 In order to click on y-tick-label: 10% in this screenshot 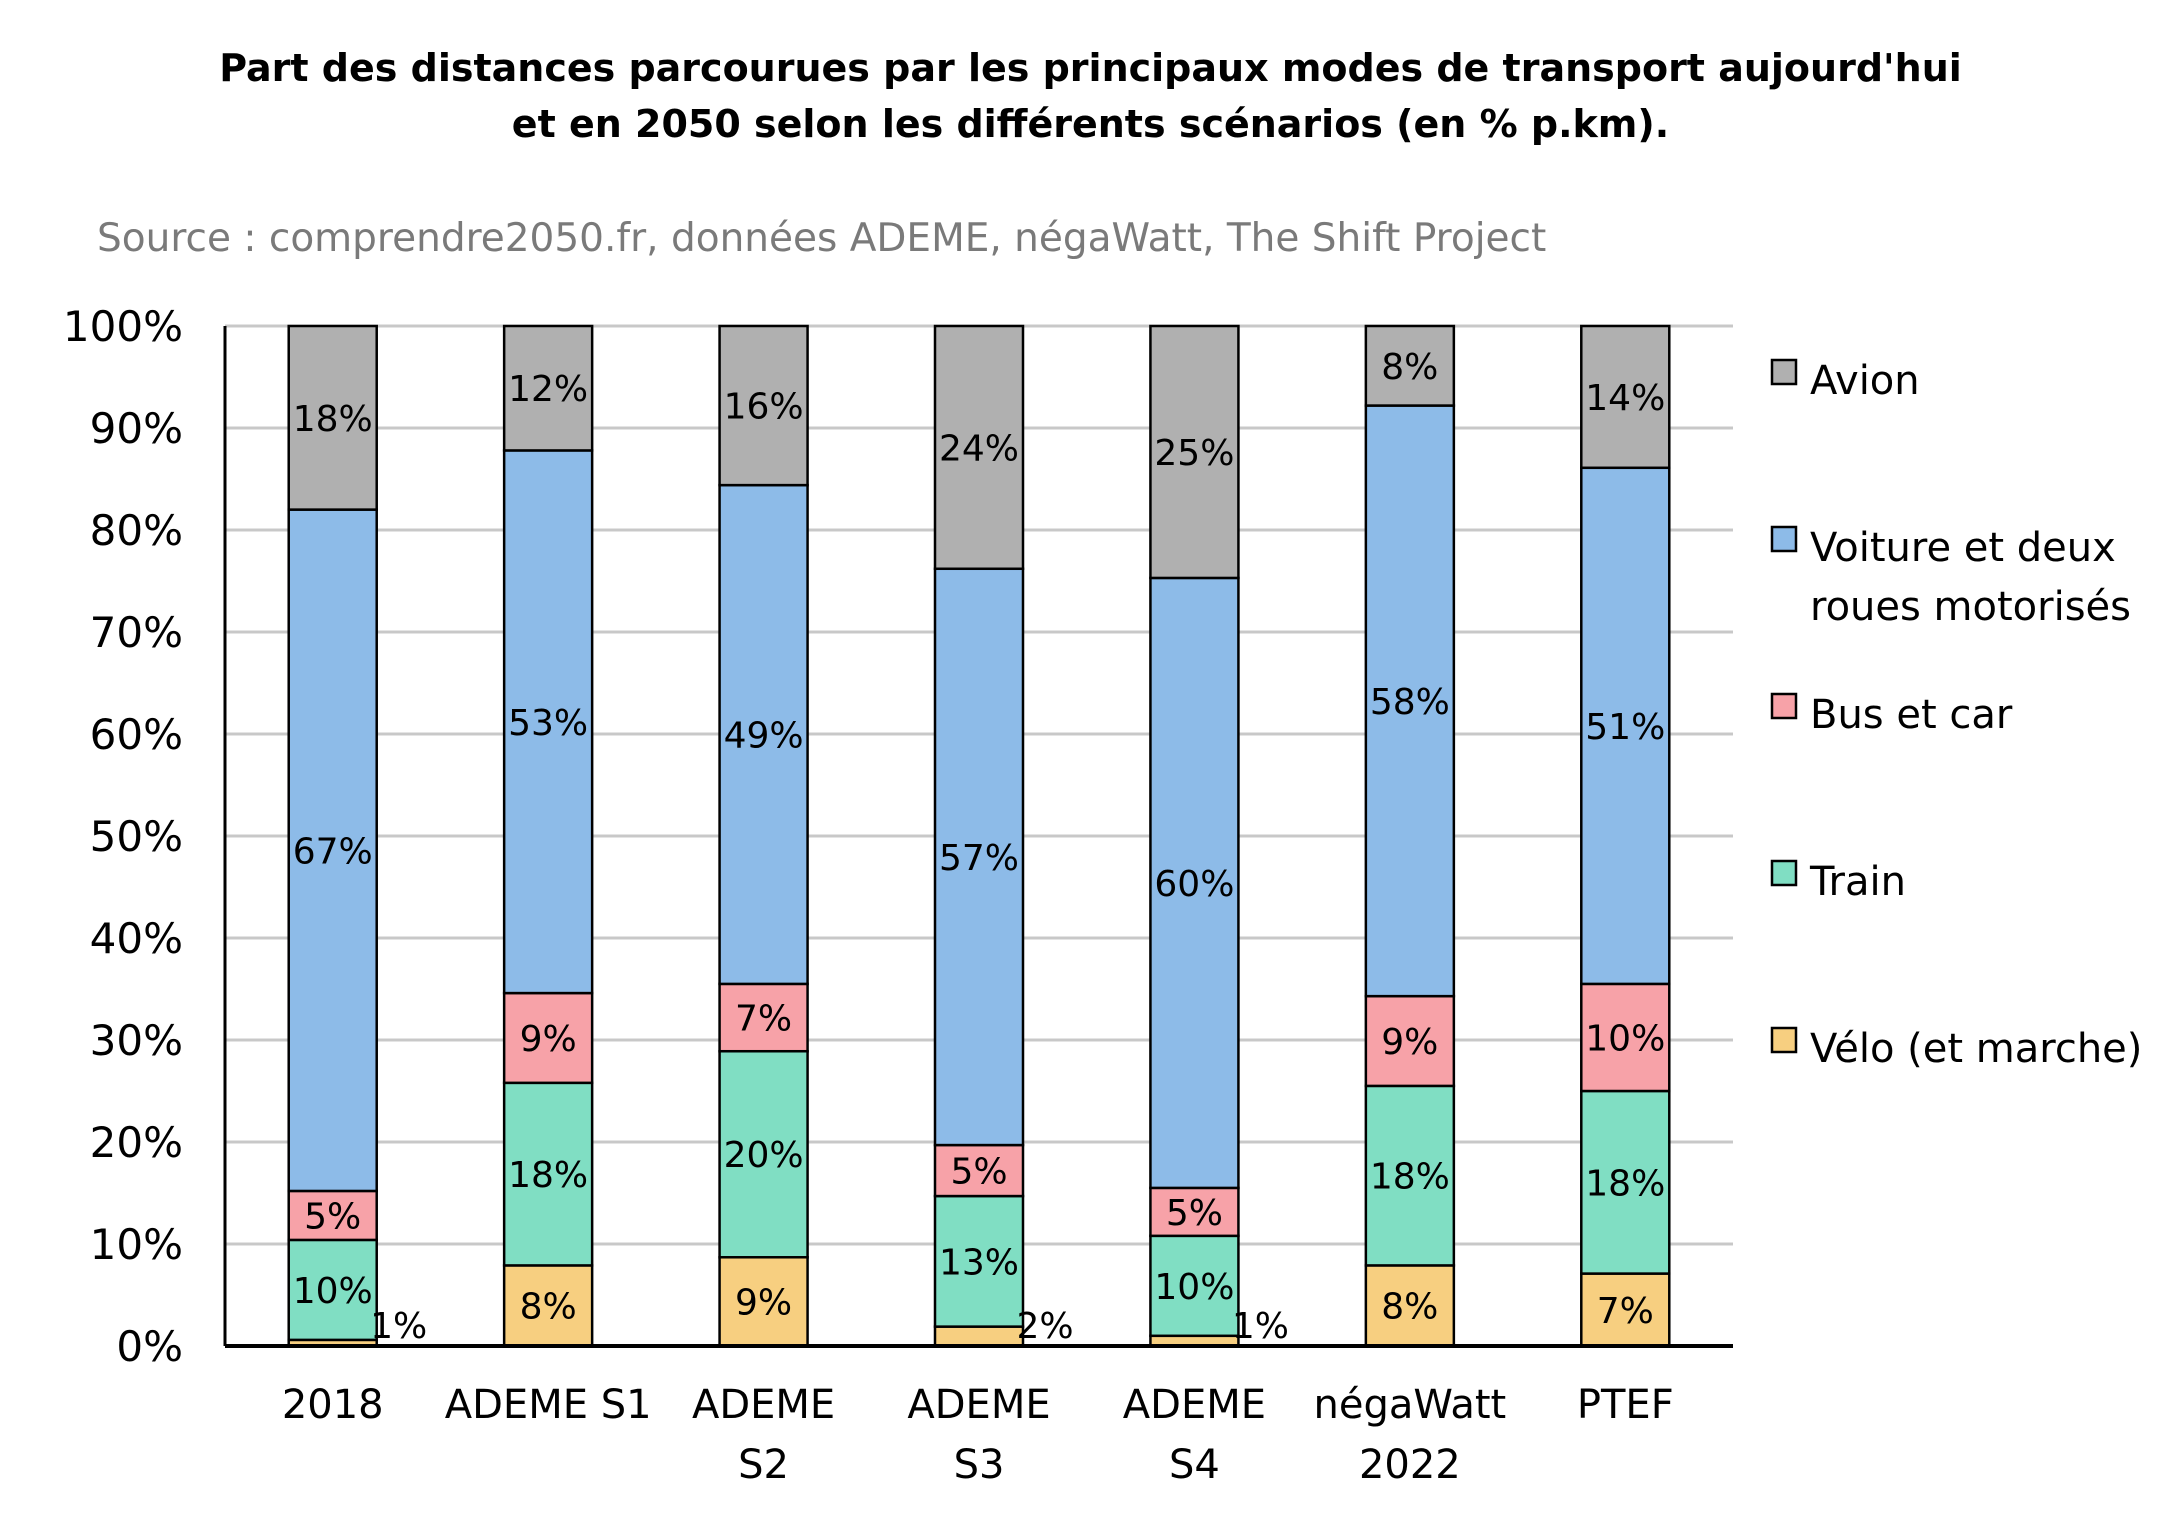, I will do `click(136, 1244)`.